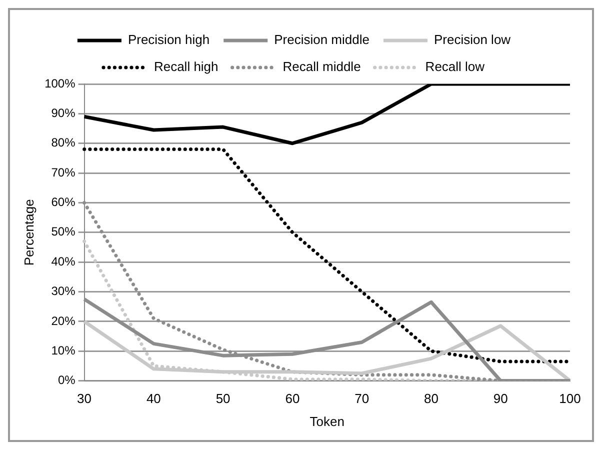 This screenshot has width=602, height=450. What do you see at coordinates (327, 421) in the screenshot?
I see `x-axis-title: Token` at bounding box center [327, 421].